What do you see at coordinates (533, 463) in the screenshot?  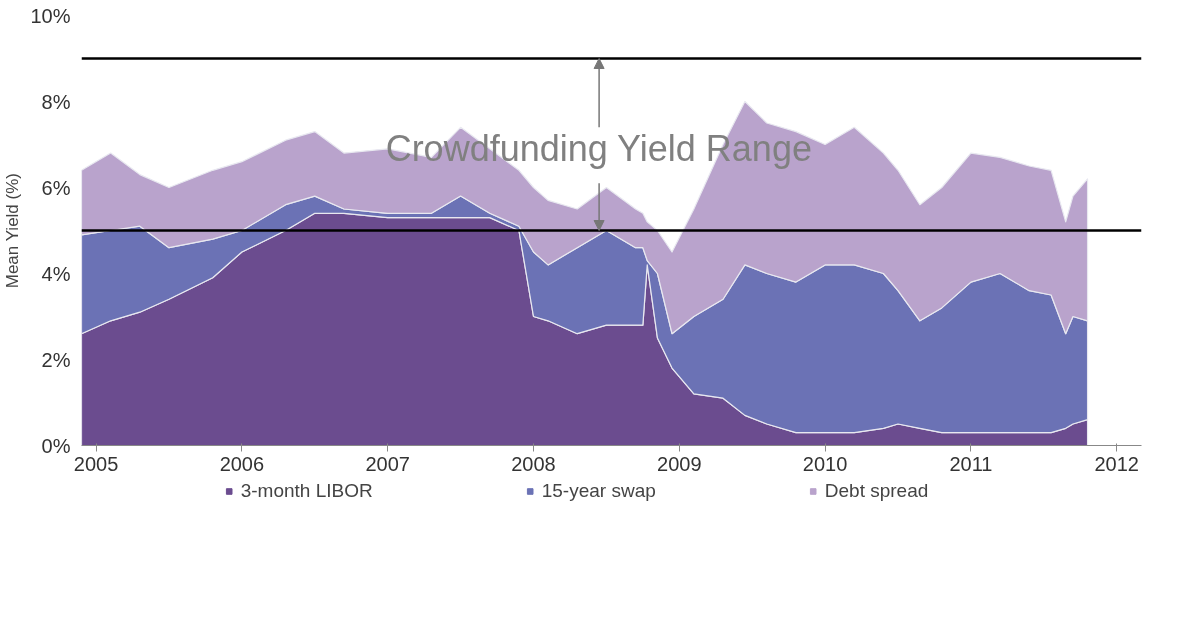 I see `x-tick-label: 2008` at bounding box center [533, 463].